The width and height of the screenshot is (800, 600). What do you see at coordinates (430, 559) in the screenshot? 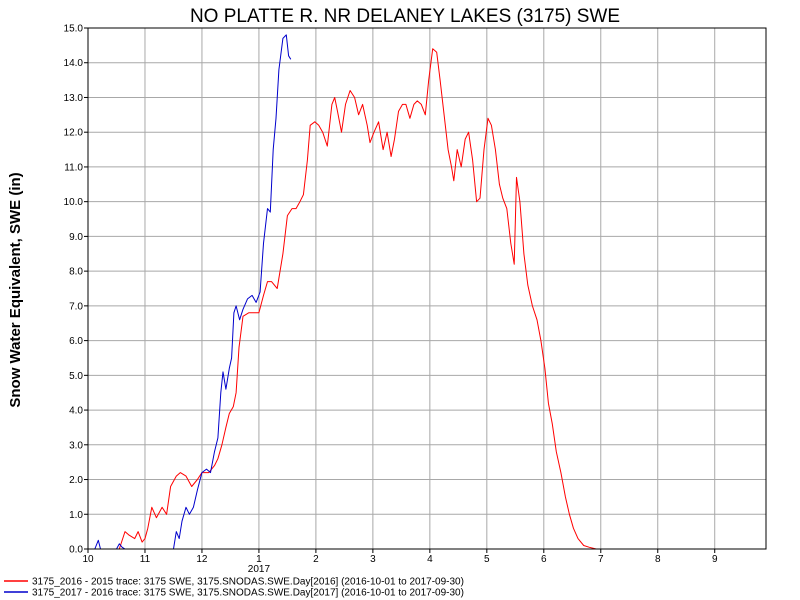
I see `x-tick-label: 4` at bounding box center [430, 559].